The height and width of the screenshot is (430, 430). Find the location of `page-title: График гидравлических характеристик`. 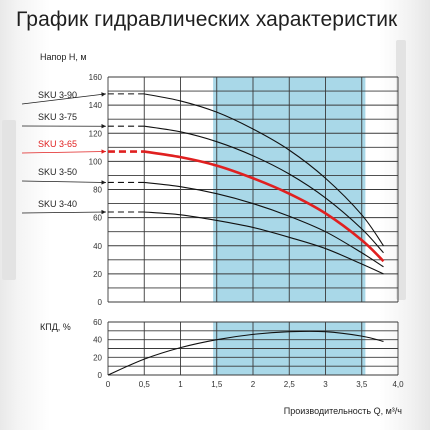

page-title: График гидравлических характеристик is located at coordinates (207, 19).